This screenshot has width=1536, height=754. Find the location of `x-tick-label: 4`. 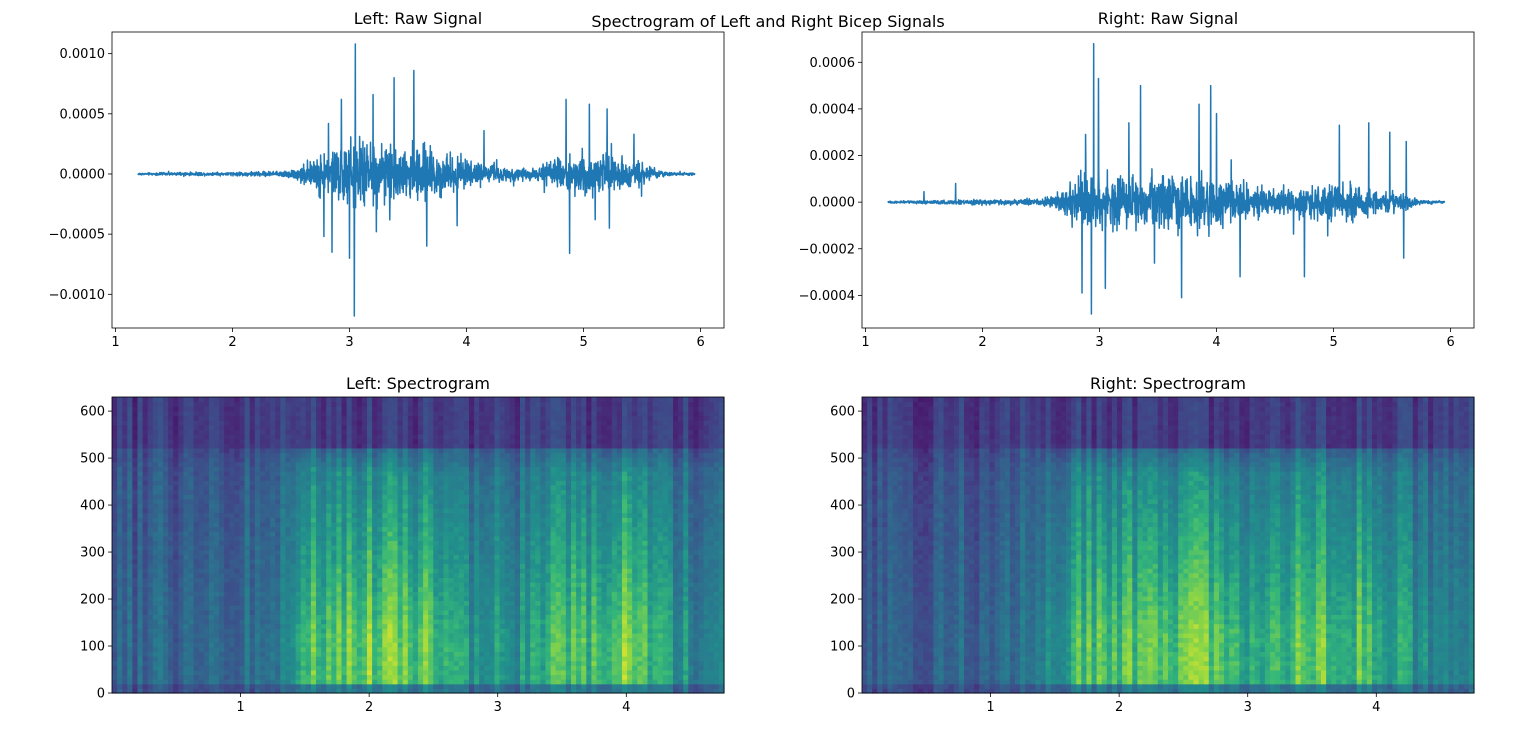

x-tick-label: 4 is located at coordinates (1216, 342).